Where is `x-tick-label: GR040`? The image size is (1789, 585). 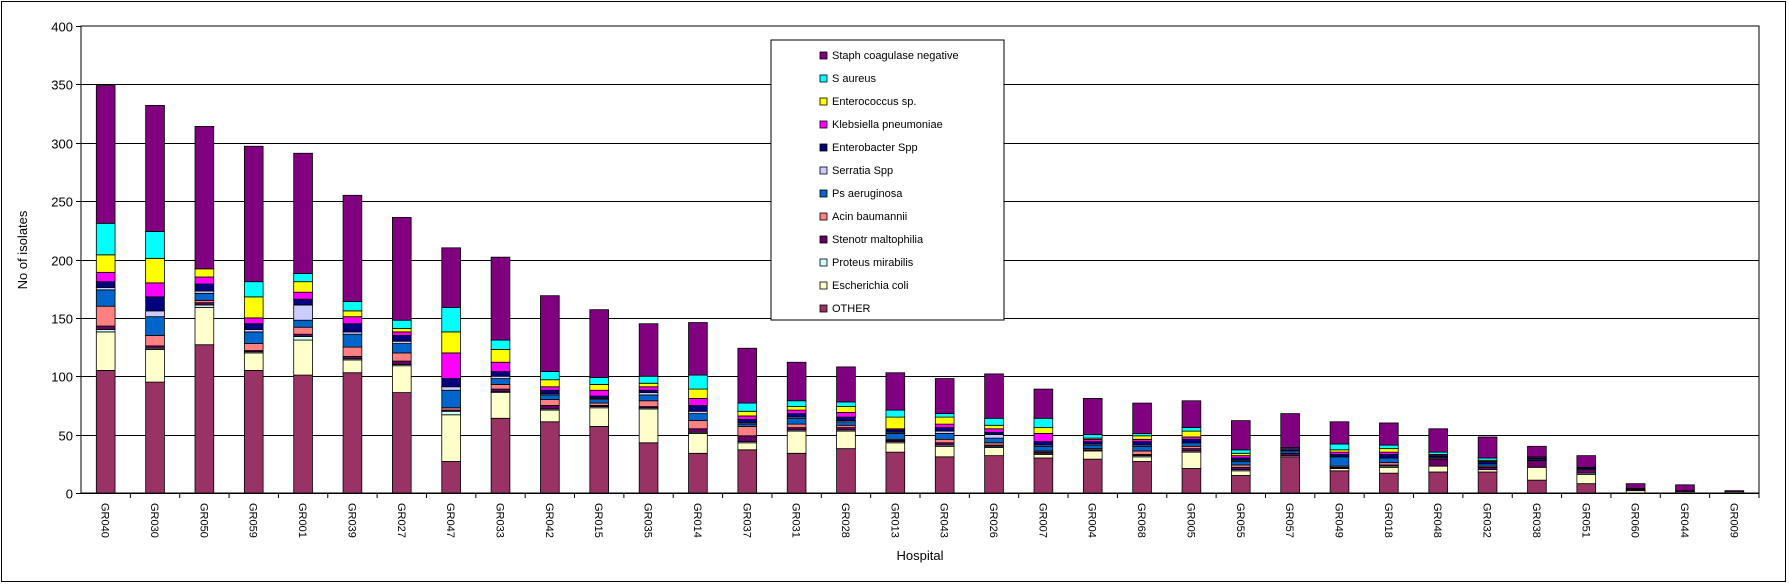 x-tick-label: GR040 is located at coordinates (105, 520).